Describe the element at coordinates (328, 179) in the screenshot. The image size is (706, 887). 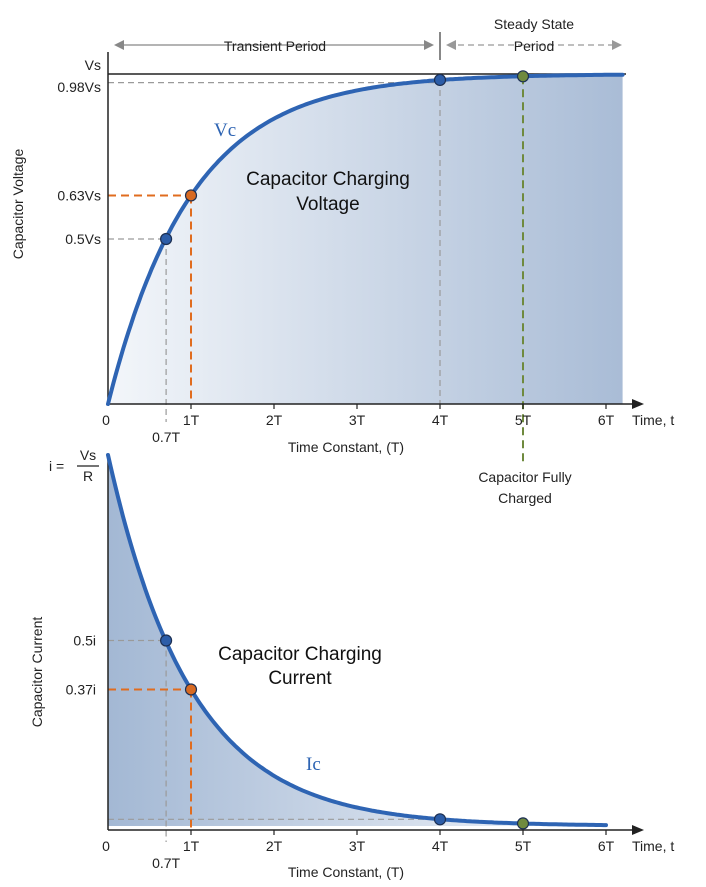
I see `voltage-title-line-1: Capacitor Charging` at that location.